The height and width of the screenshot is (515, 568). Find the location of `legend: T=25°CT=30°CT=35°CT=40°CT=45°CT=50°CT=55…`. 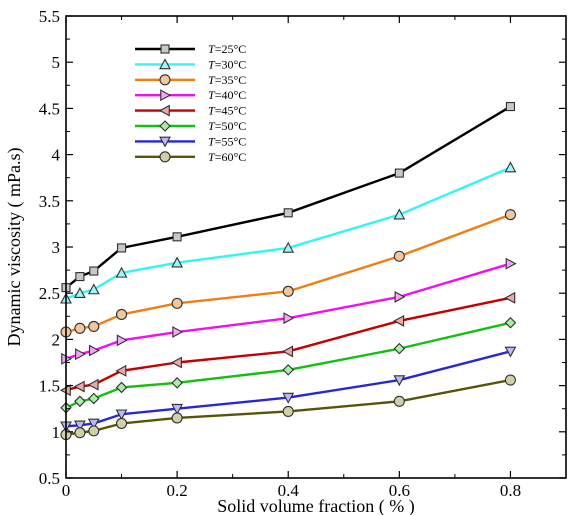

legend: T=25°CT=30°CT=35°CT=40°CT=45°CT=50°CT=55… is located at coordinates (190, 103).